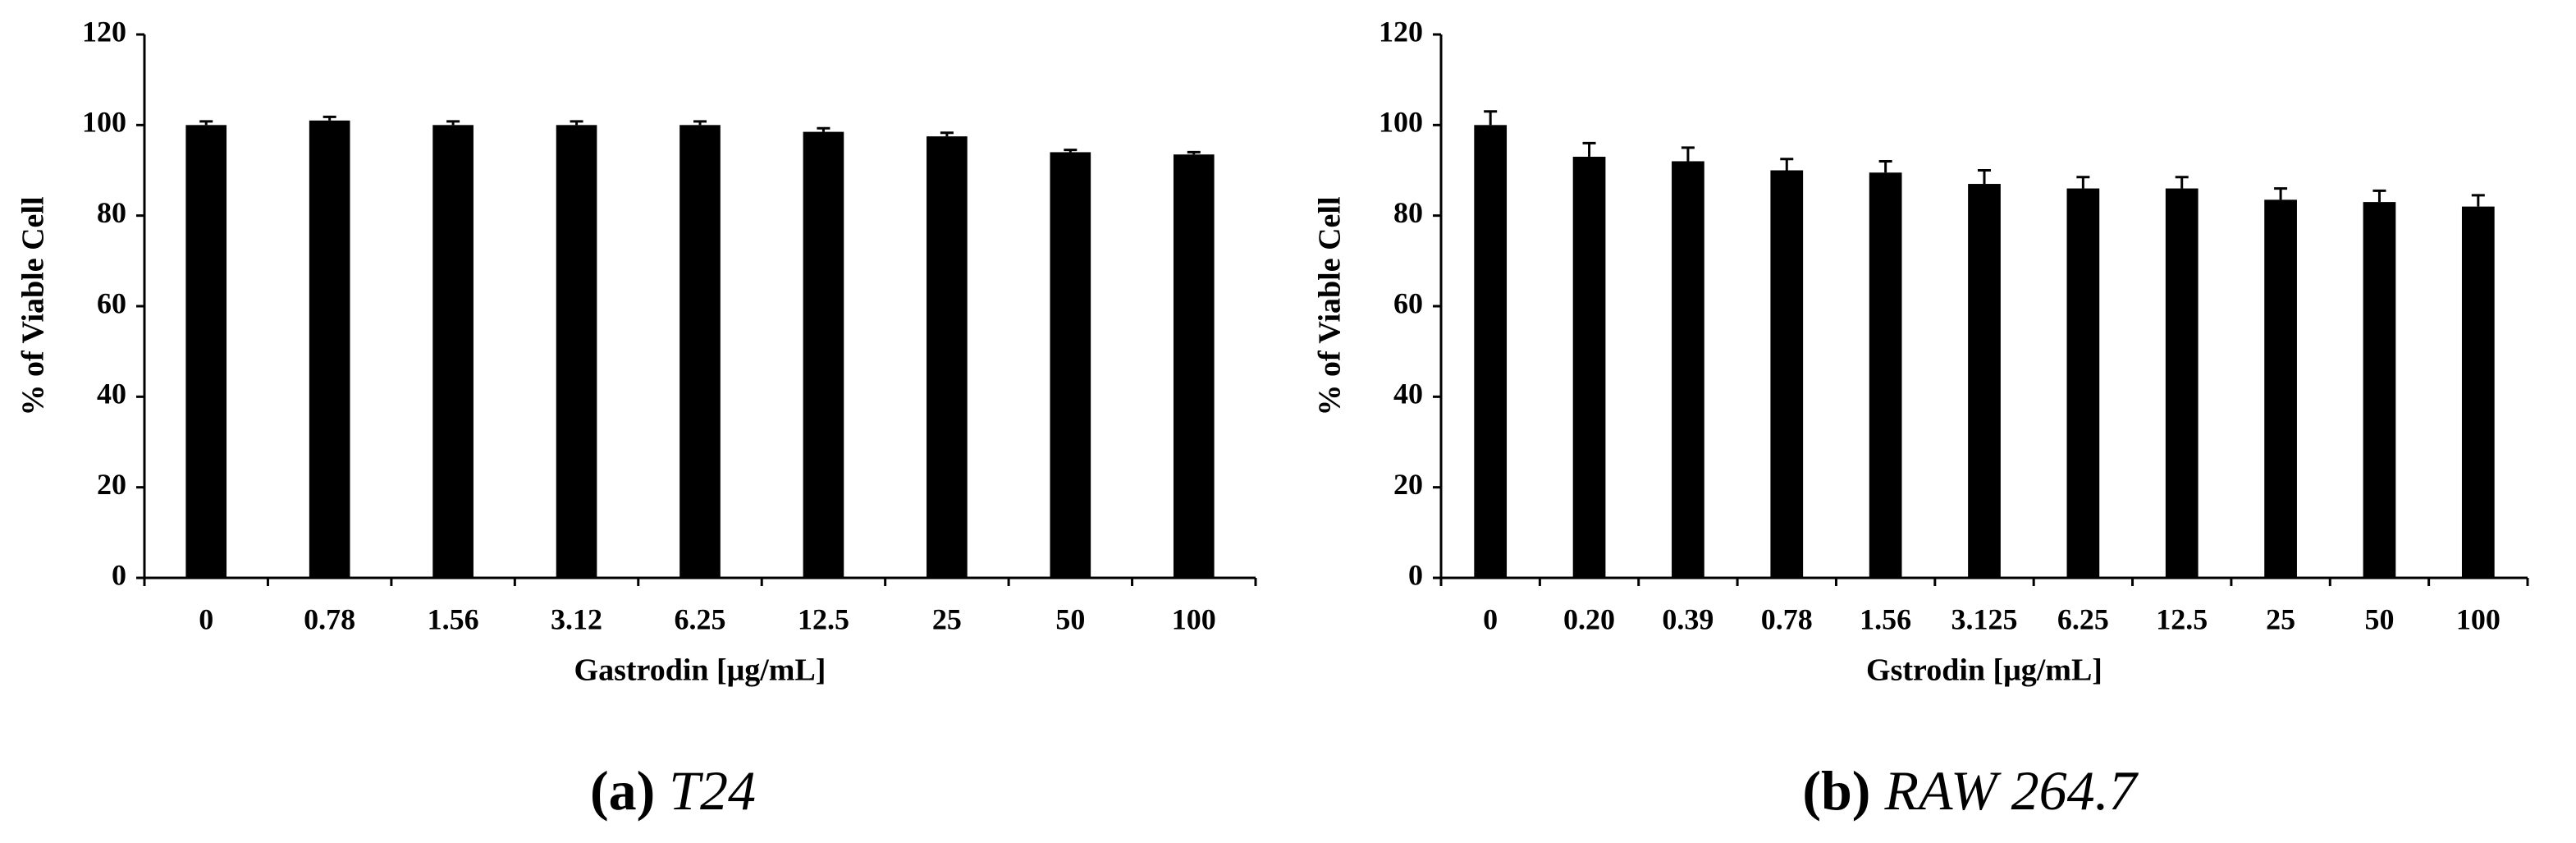  What do you see at coordinates (1984, 670) in the screenshot?
I see `x-axis-title: Gstrodin [μg/mL]` at bounding box center [1984, 670].